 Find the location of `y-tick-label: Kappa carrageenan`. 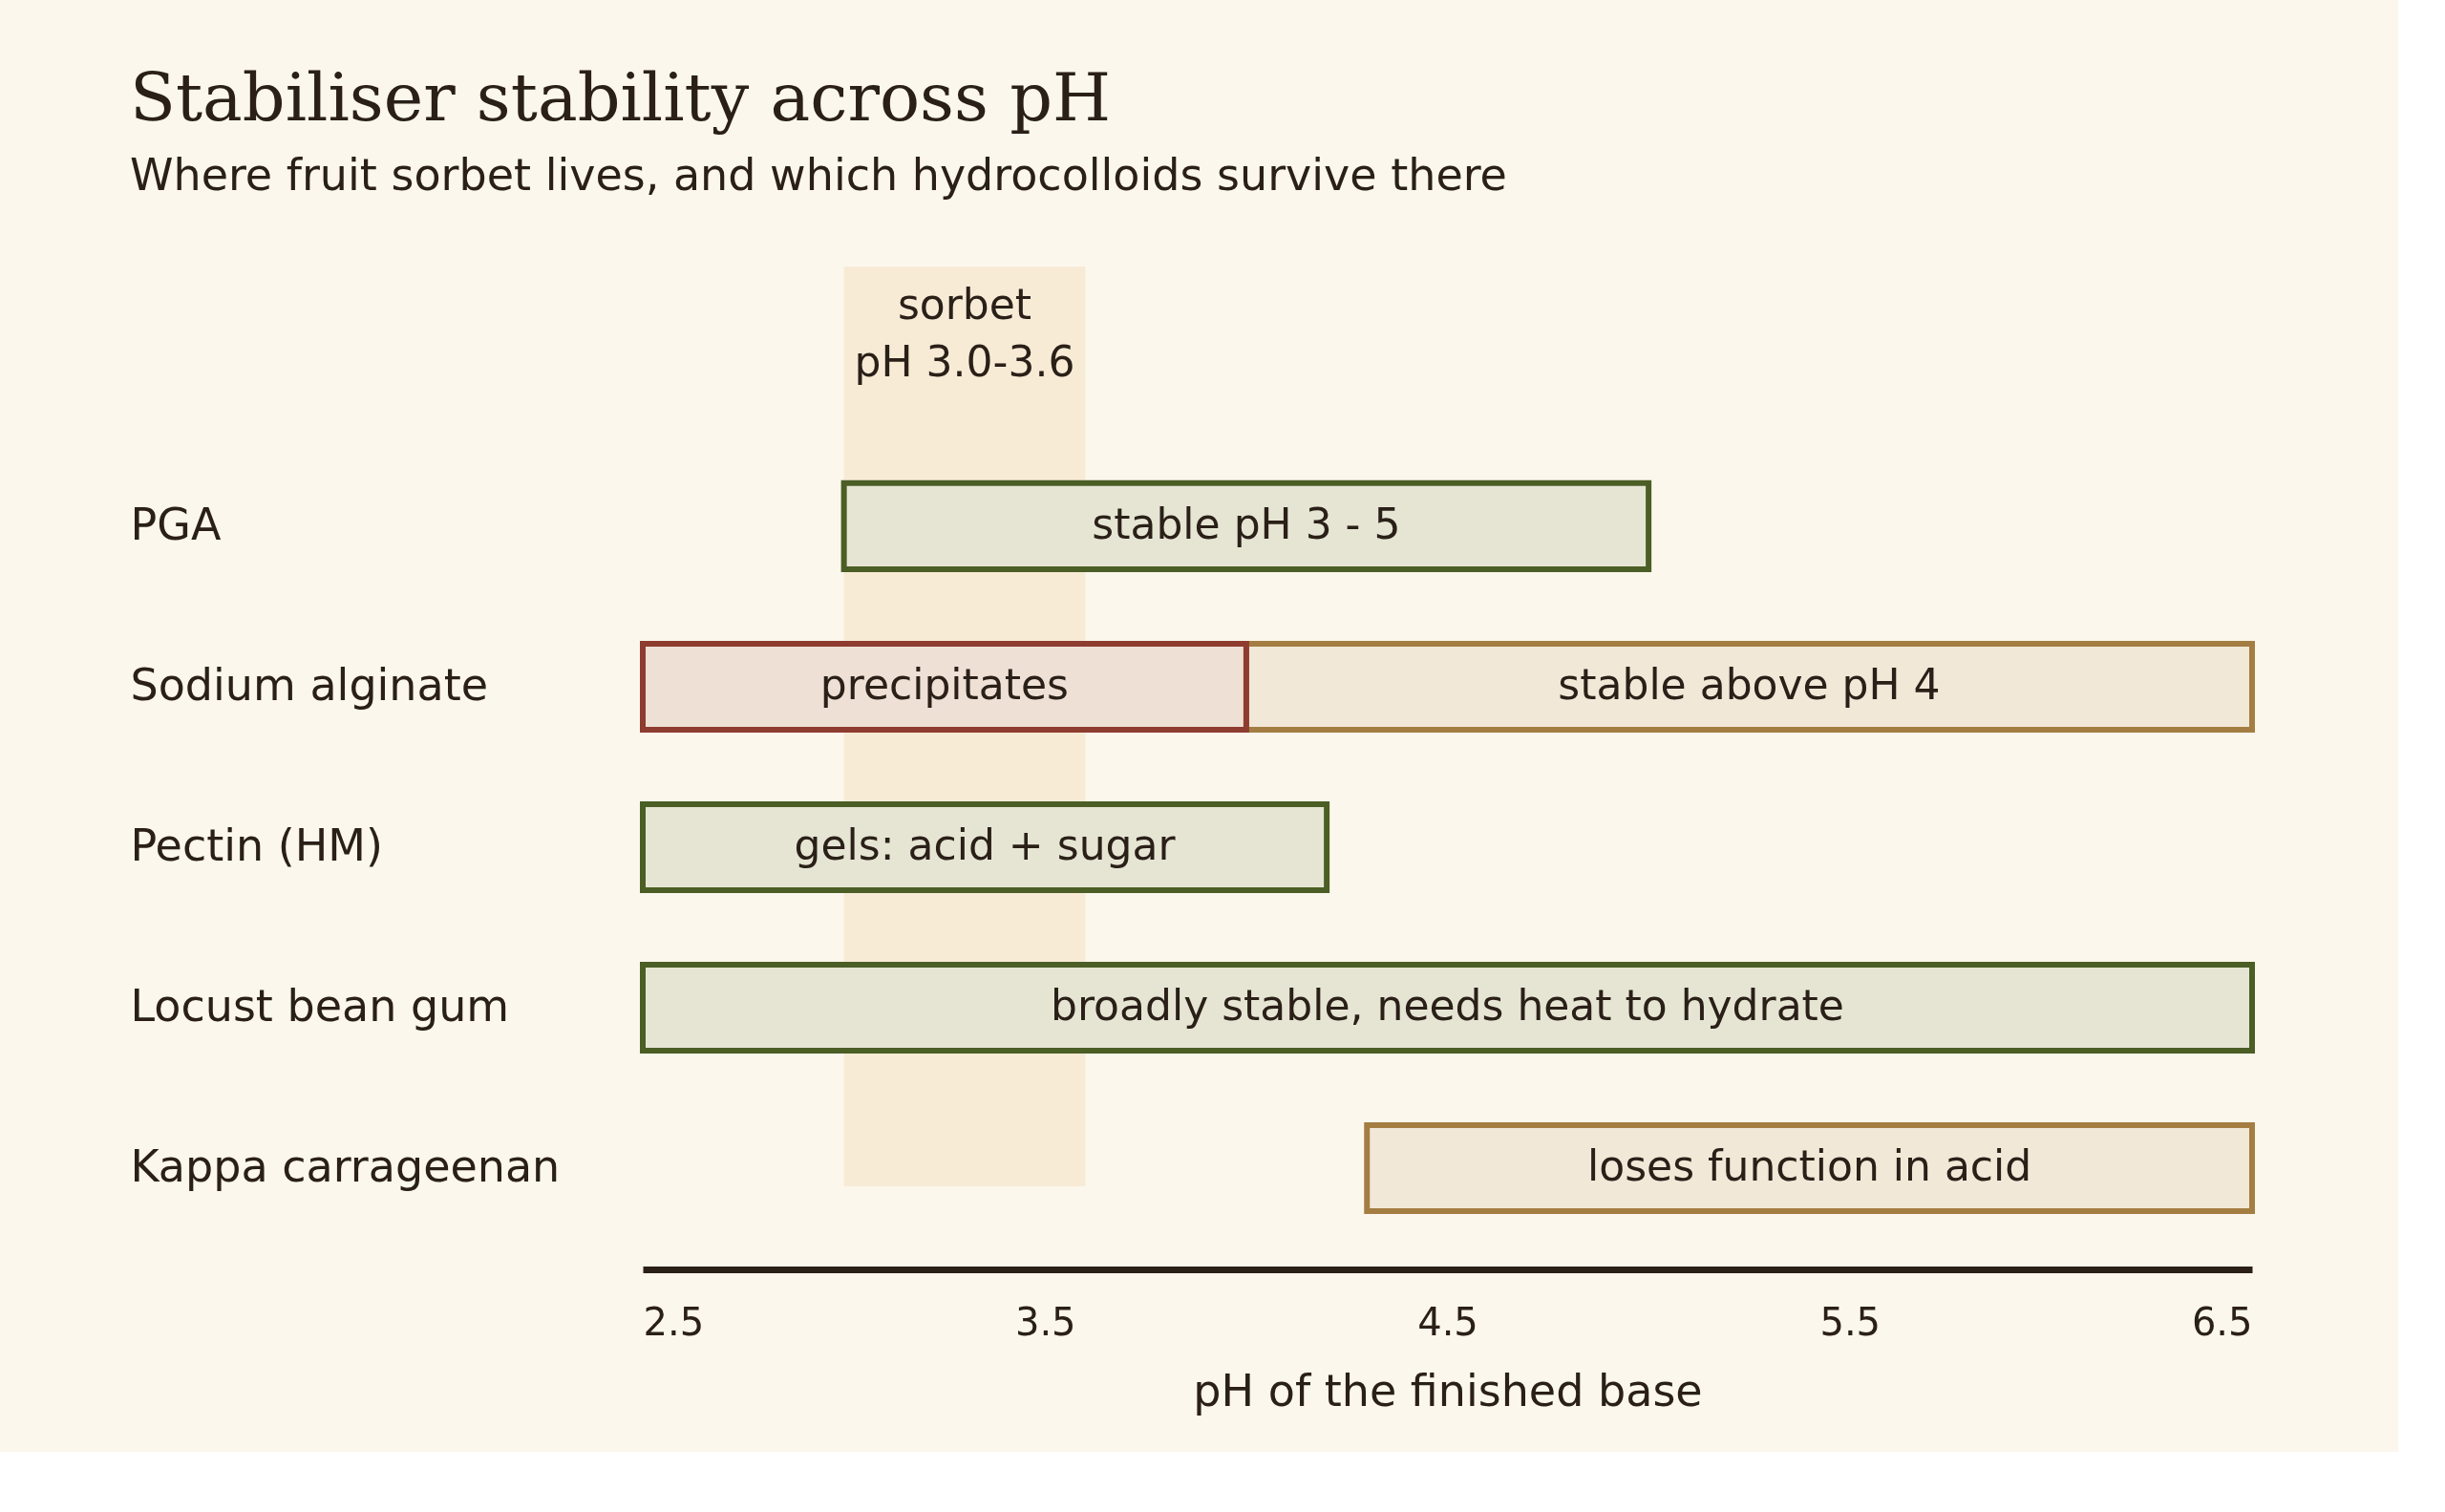

y-tick-label: Kappa carrageenan is located at coordinates (346, 1165).